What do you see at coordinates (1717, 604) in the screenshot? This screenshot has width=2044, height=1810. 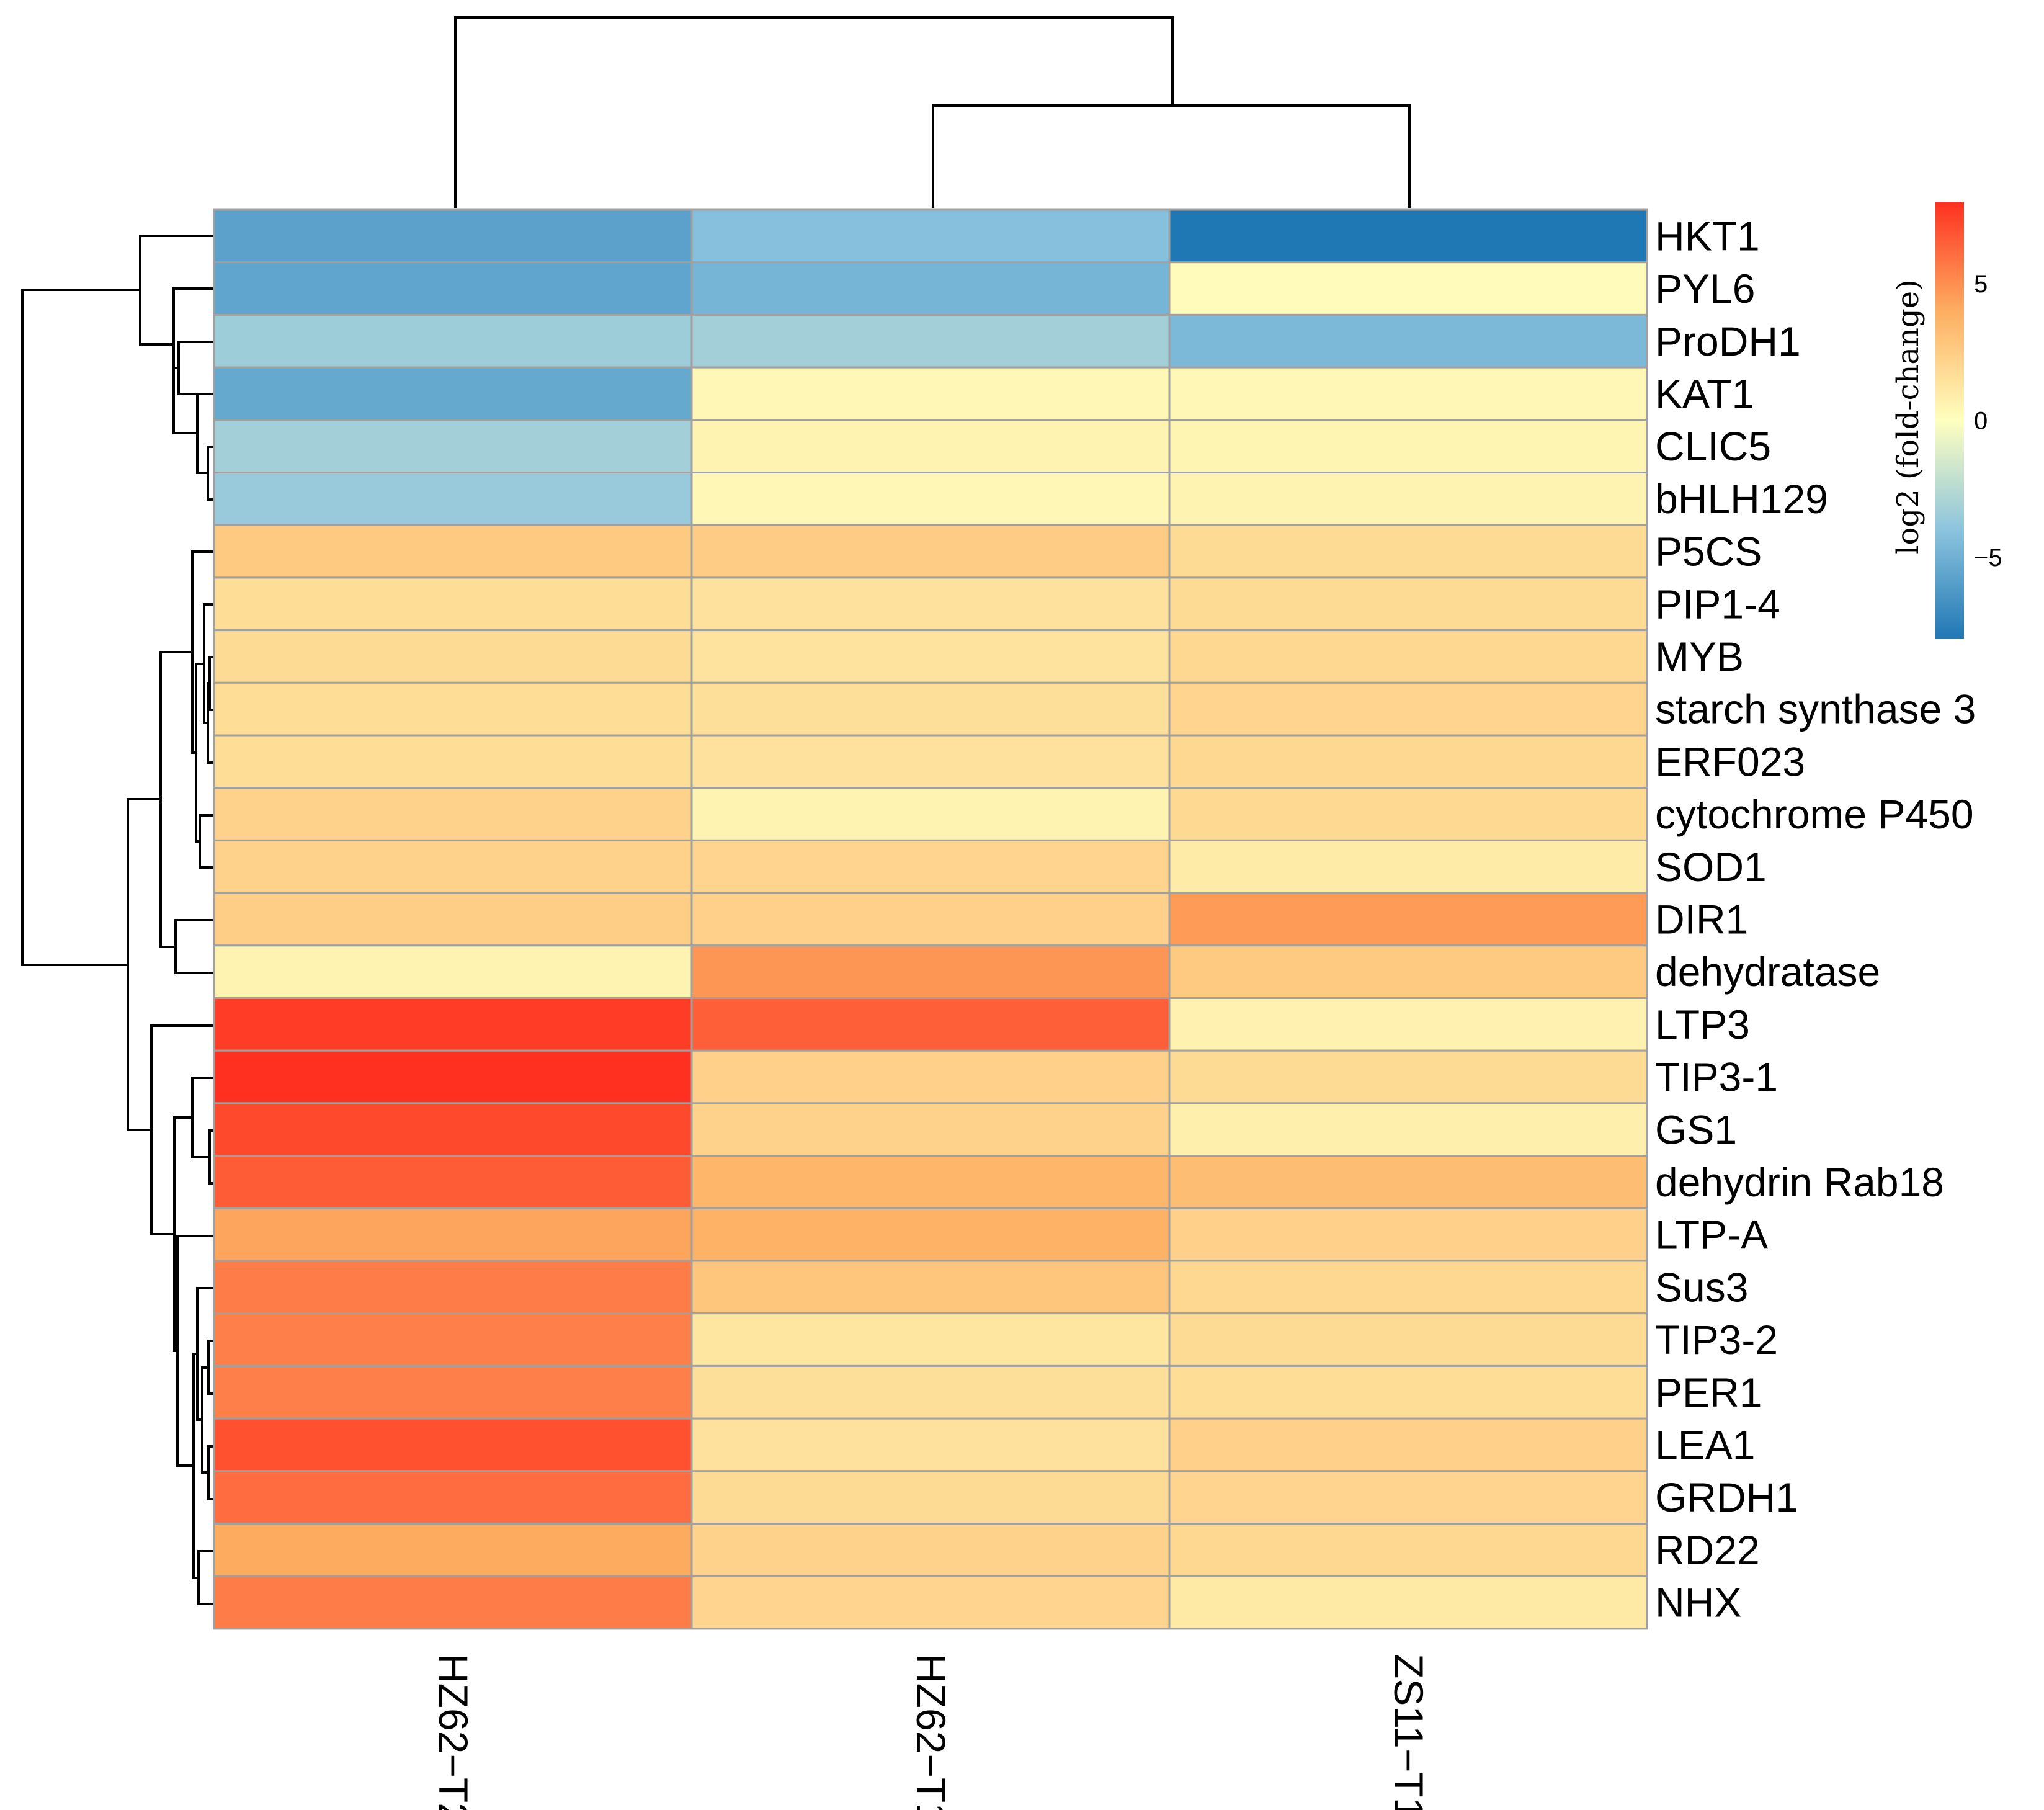 I see `row-label: PIP1-4` at bounding box center [1717, 604].